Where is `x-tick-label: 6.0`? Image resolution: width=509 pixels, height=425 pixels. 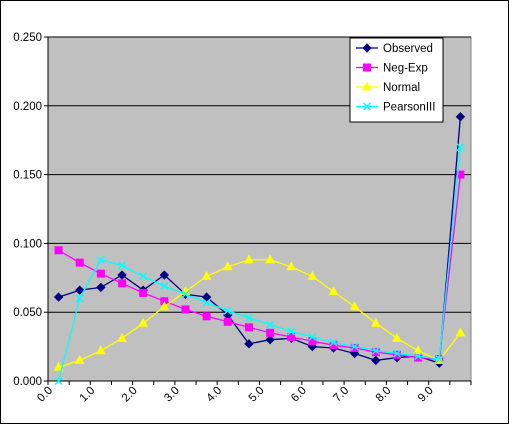
x-tick-label: 6.0 is located at coordinates (299, 395).